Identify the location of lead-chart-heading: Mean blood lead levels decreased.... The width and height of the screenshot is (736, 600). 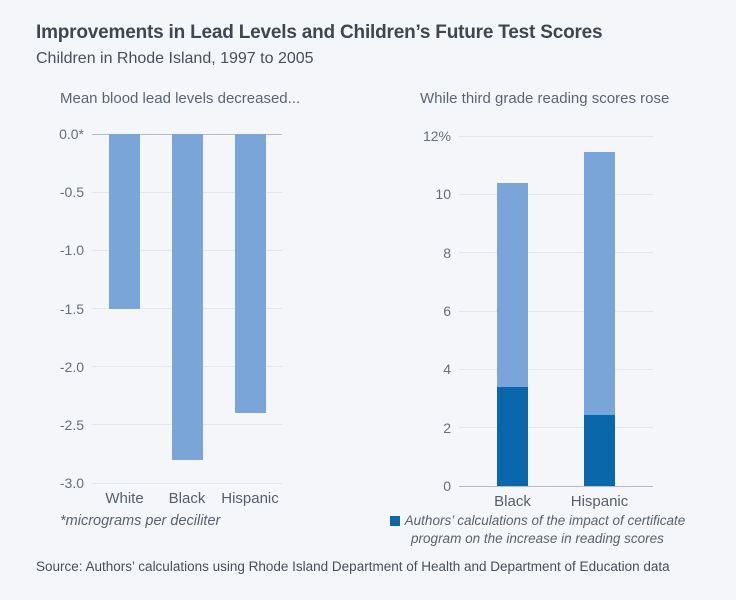
(180, 98).